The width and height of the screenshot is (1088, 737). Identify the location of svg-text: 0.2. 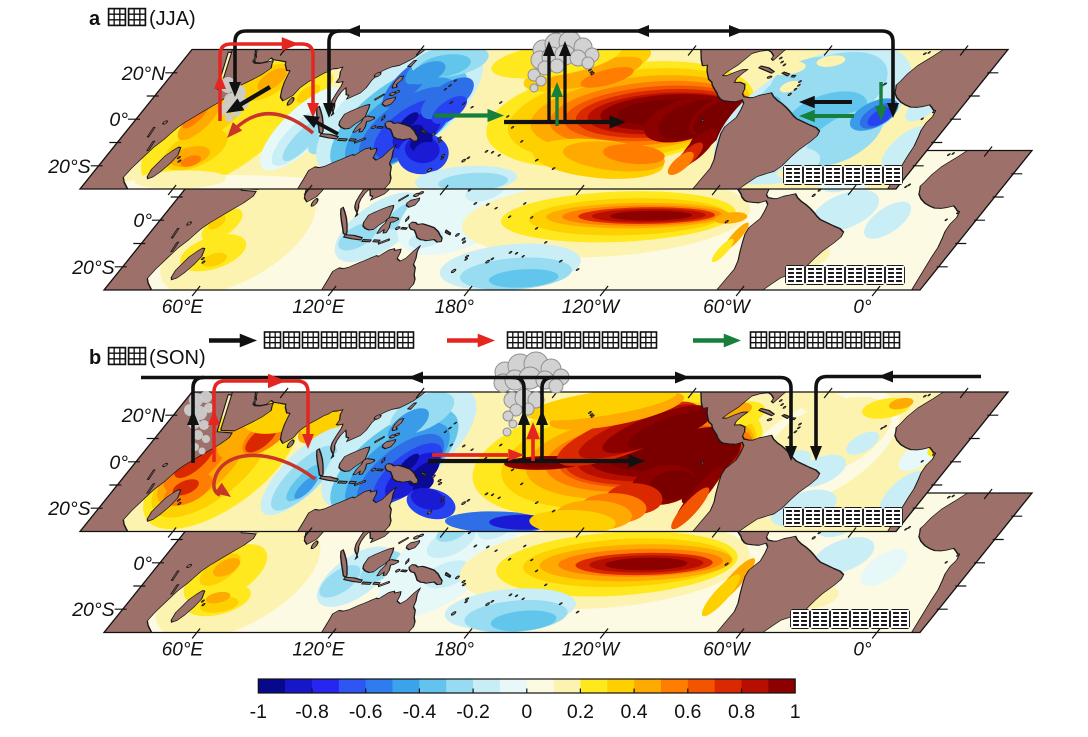
(580, 712).